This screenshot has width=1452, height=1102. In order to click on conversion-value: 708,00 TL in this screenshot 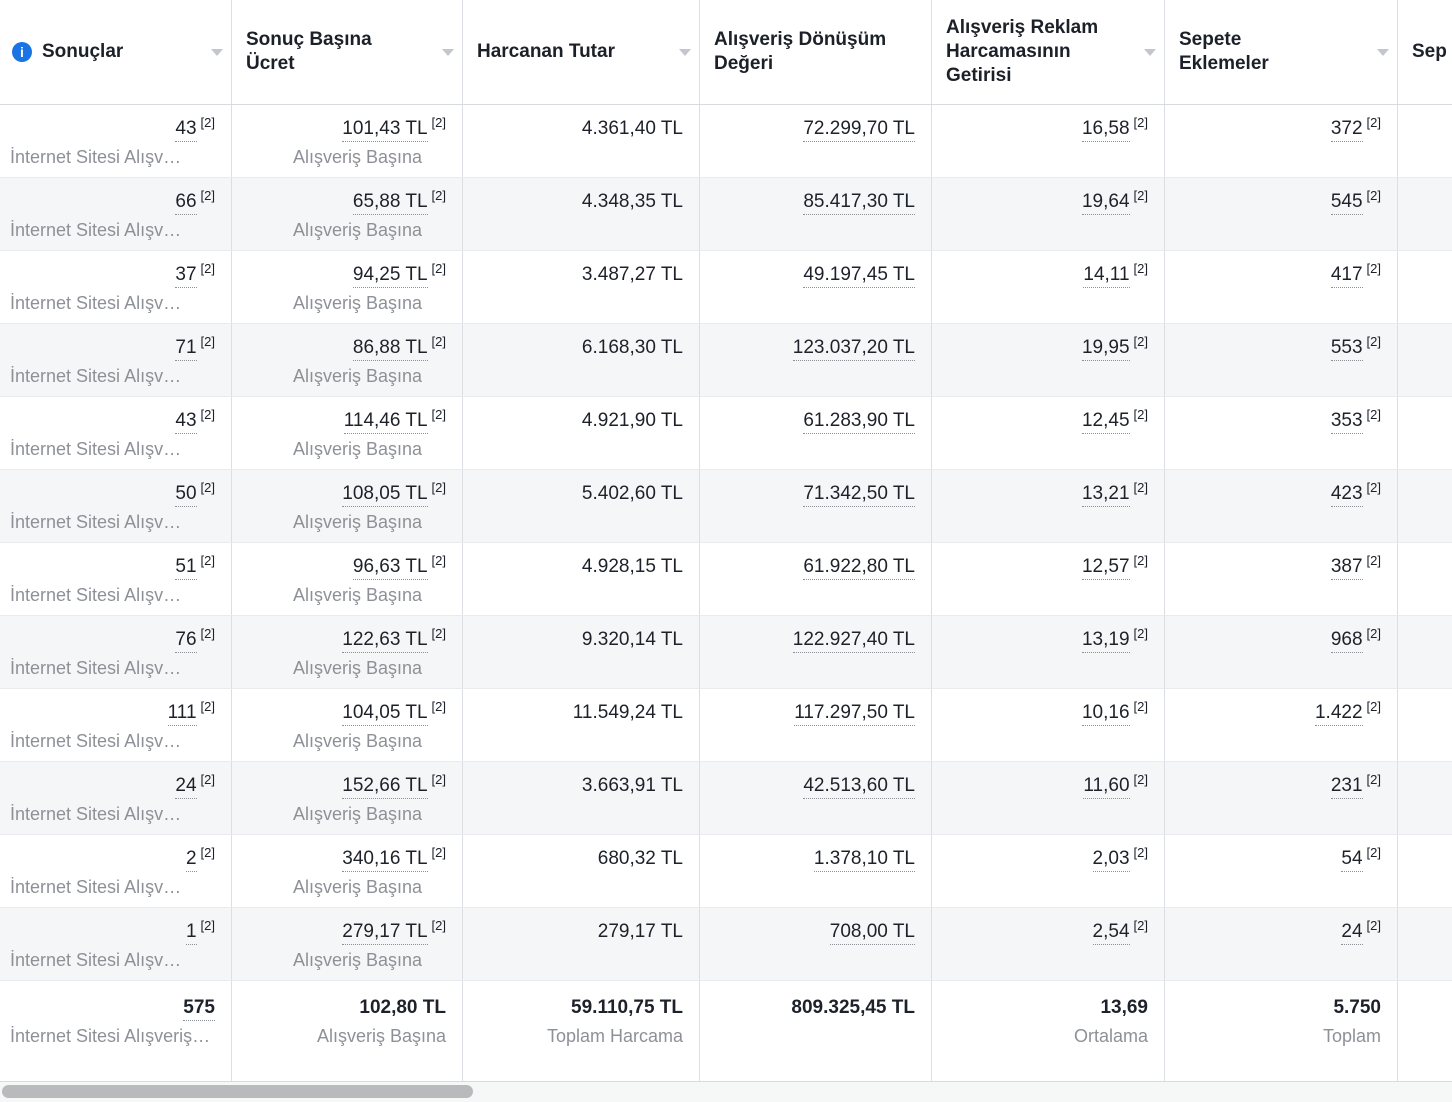, I will do `click(872, 933)`.